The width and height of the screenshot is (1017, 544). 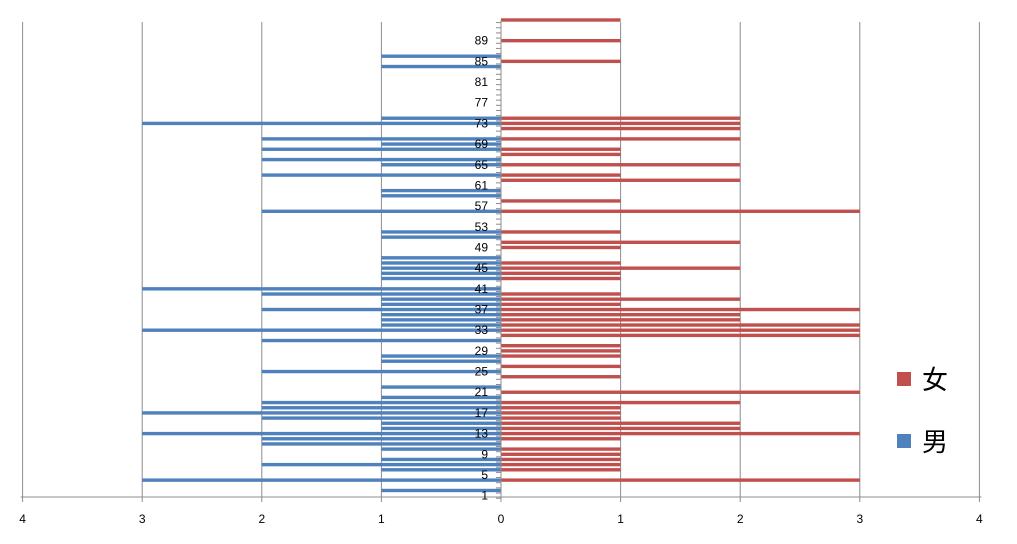 What do you see at coordinates (482, 310) in the screenshot?
I see `y-tick-label: 37` at bounding box center [482, 310].